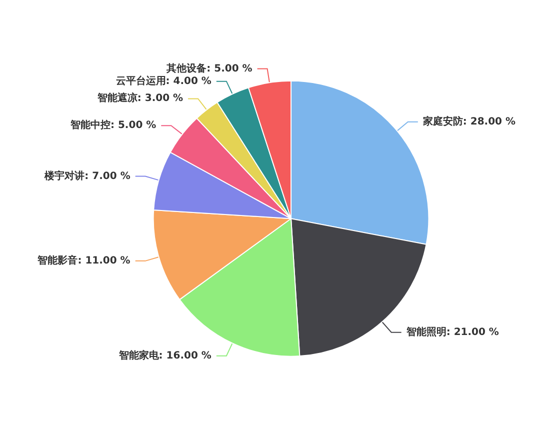  I want to click on slice-label: 智能遮凉: 3.00 %, so click(140, 98).